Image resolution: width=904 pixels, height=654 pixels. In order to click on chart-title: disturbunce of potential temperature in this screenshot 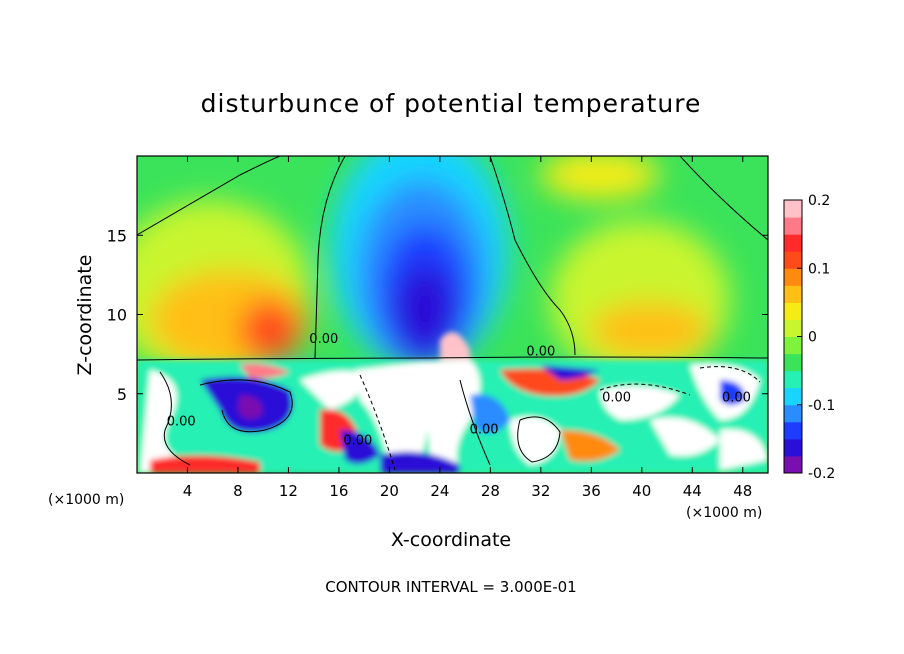, I will do `click(451, 103)`.